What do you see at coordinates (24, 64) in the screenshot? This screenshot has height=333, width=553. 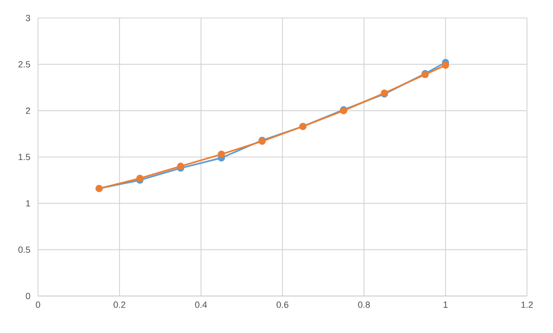 I see `y-tick-label: 2.5` at bounding box center [24, 64].